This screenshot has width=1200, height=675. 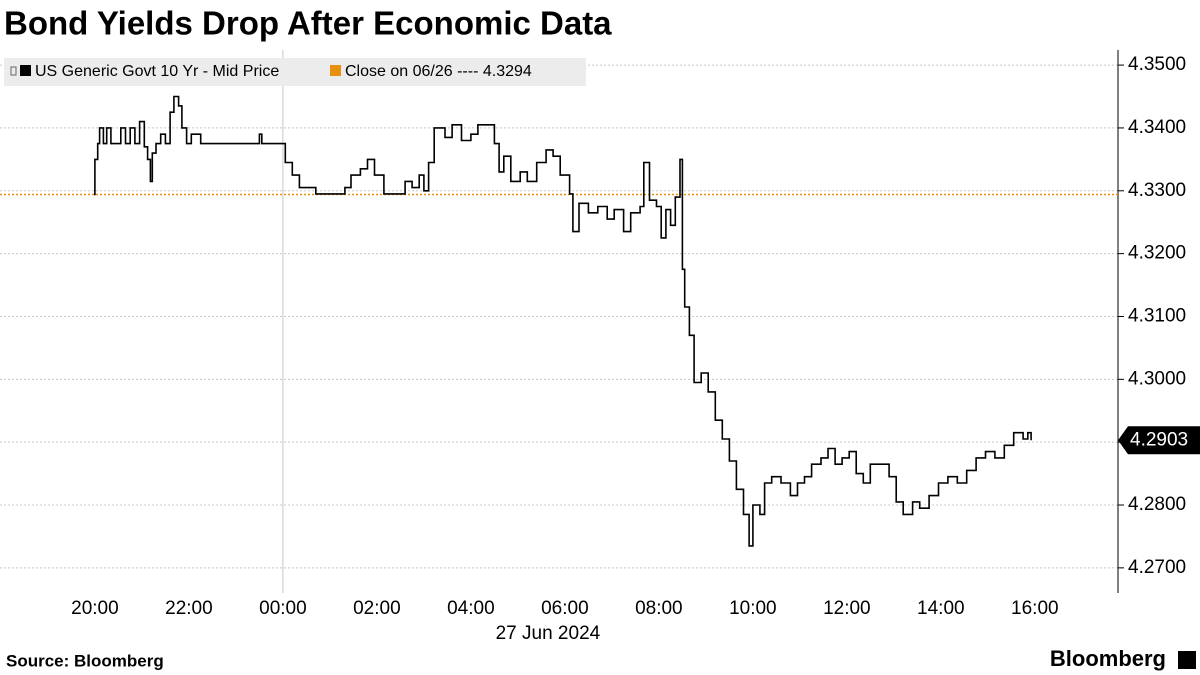 What do you see at coordinates (847, 608) in the screenshot?
I see `x-tick-label: 12:00` at bounding box center [847, 608].